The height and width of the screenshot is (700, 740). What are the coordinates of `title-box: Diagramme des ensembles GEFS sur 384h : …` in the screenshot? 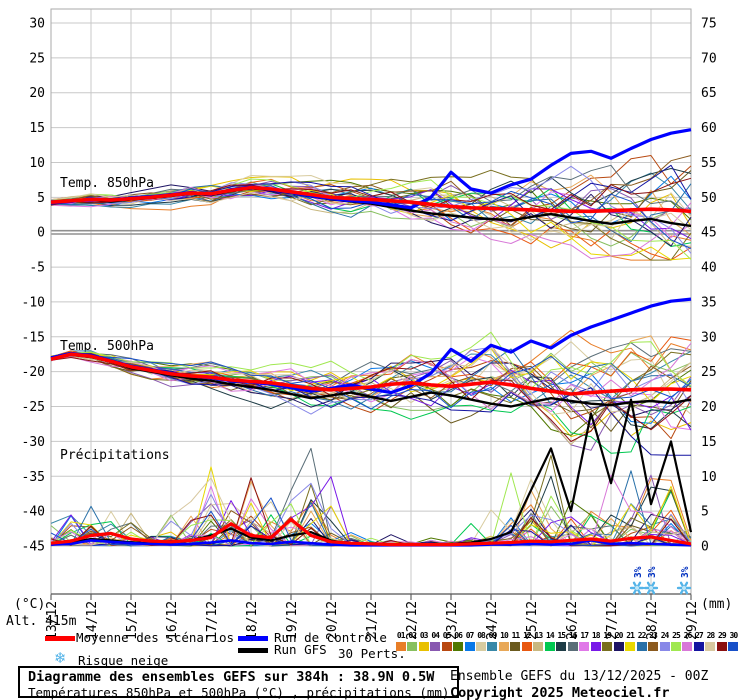 It's located at (238, 683).